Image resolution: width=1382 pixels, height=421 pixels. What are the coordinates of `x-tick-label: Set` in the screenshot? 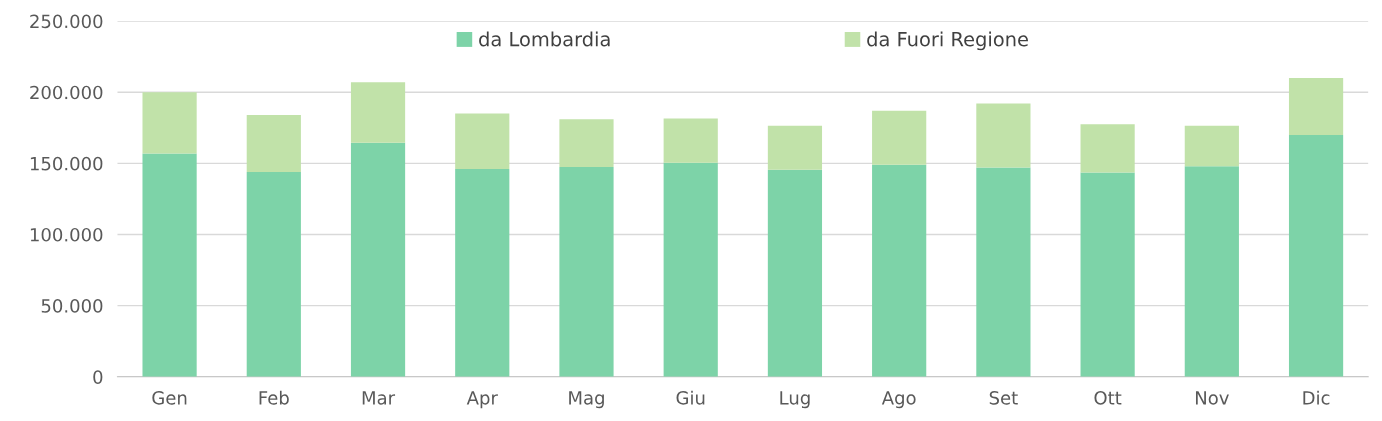 It's located at (1003, 398).